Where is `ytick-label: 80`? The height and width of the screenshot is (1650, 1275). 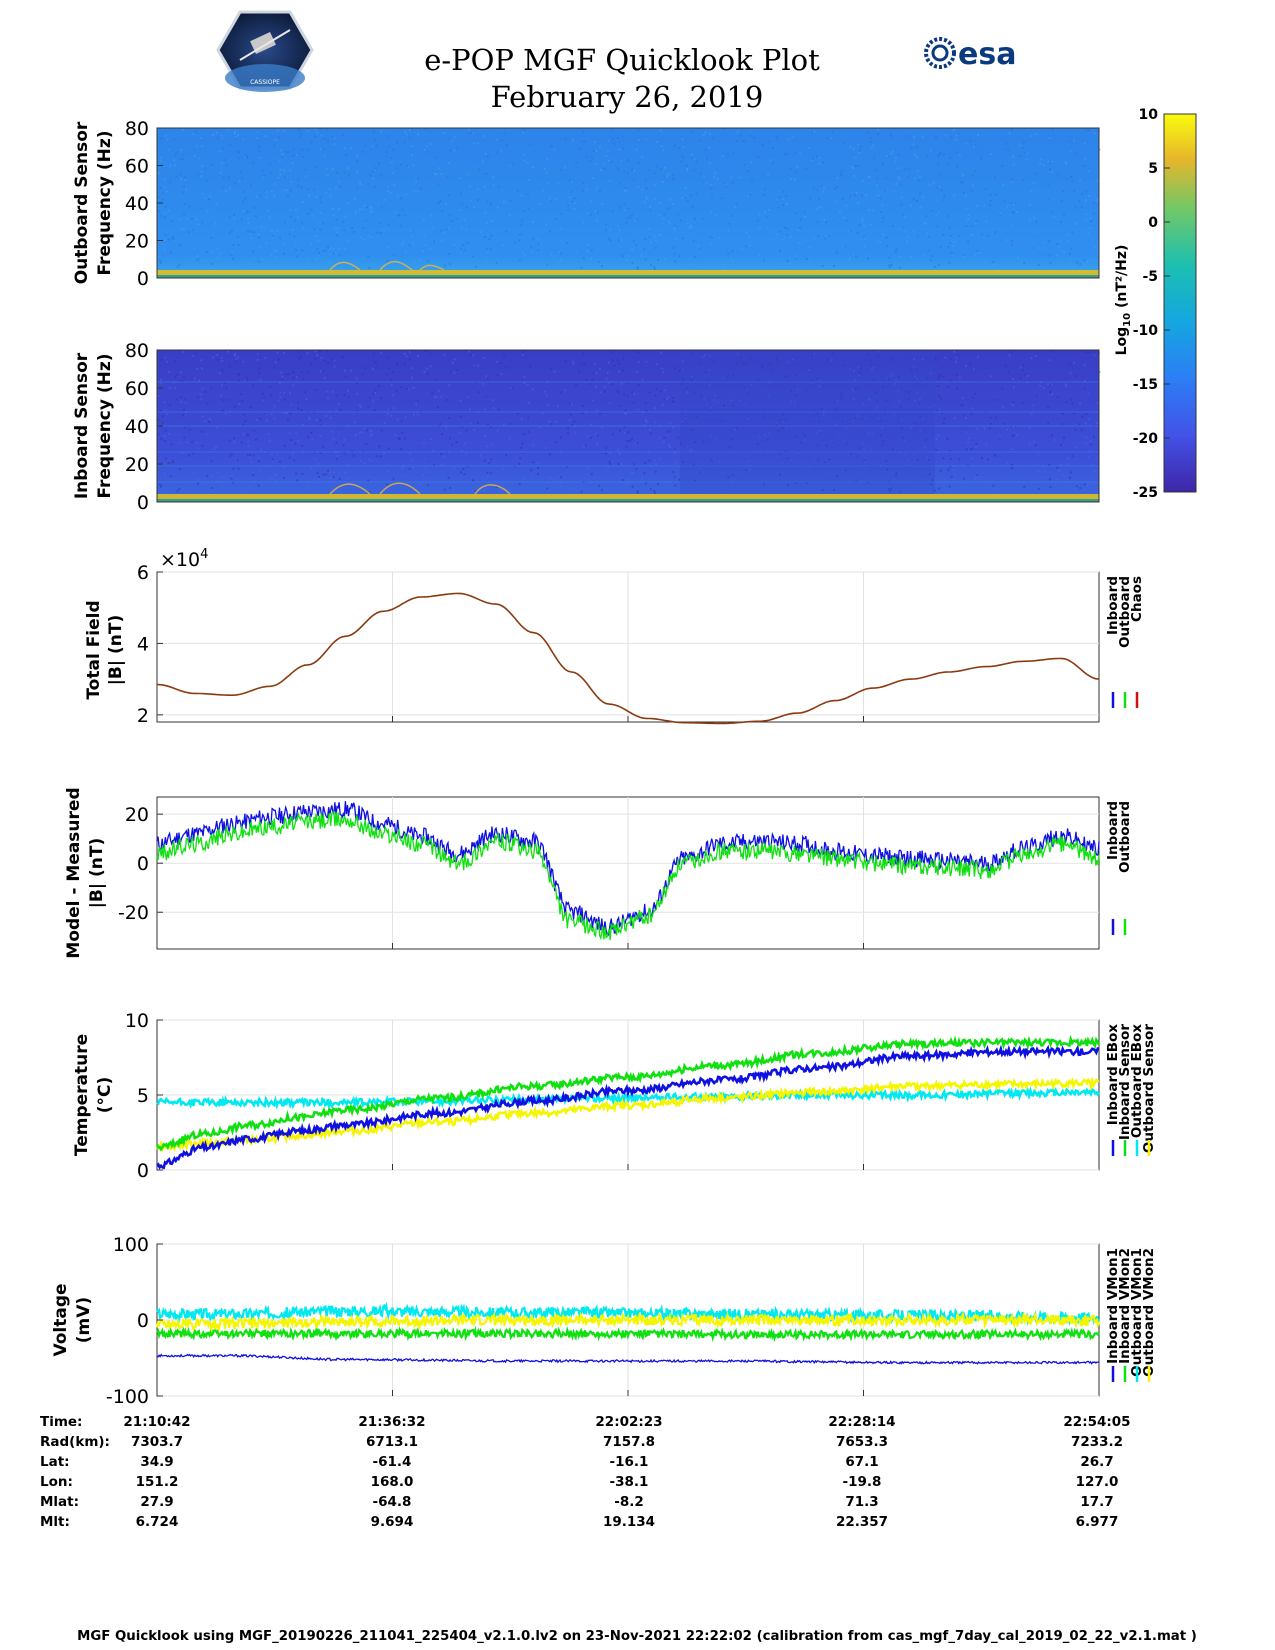 ytick-label: 80 is located at coordinates (137, 351).